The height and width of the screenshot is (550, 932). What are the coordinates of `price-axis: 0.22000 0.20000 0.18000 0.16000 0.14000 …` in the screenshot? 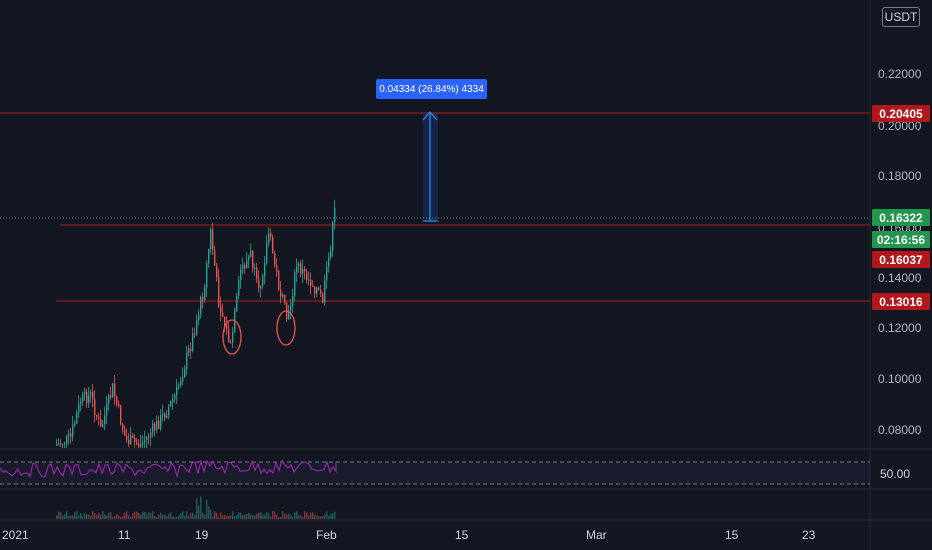 It's located at (900, 252).